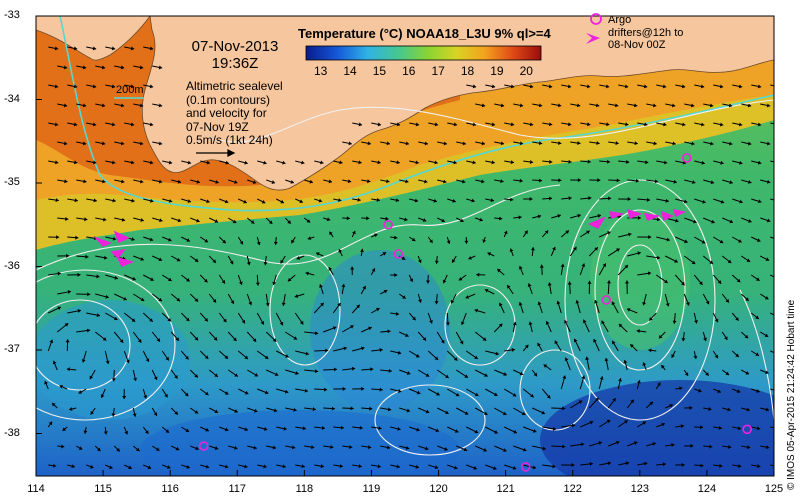  What do you see at coordinates (657, 428) in the screenshot?
I see `cold-patch-southeast` at bounding box center [657, 428].